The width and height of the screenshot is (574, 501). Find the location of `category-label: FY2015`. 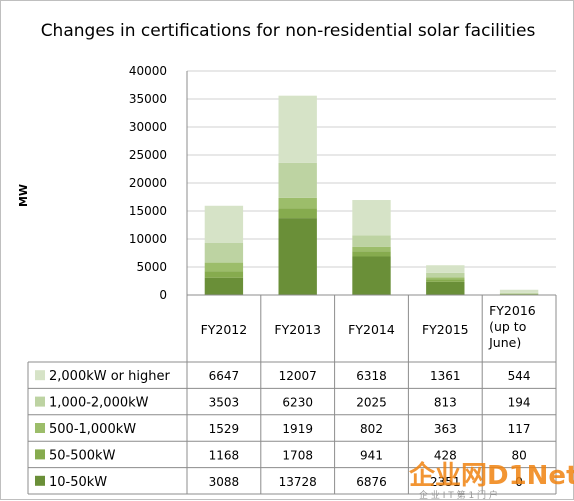

category-label: FY2015 is located at coordinates (445, 329).